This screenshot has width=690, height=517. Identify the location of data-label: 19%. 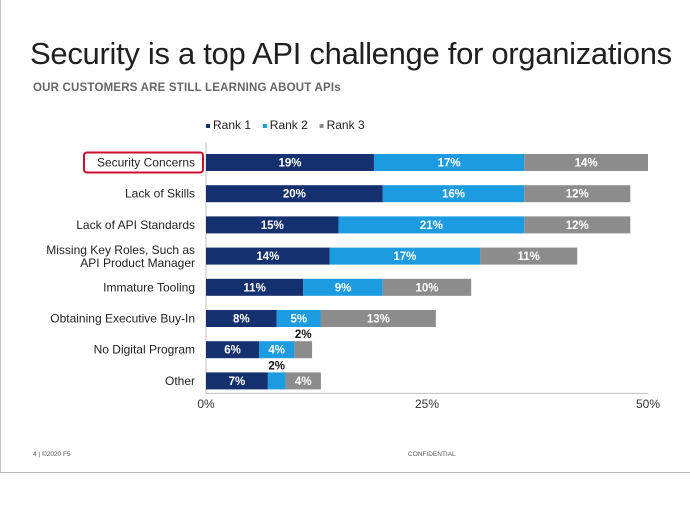
(289, 164).